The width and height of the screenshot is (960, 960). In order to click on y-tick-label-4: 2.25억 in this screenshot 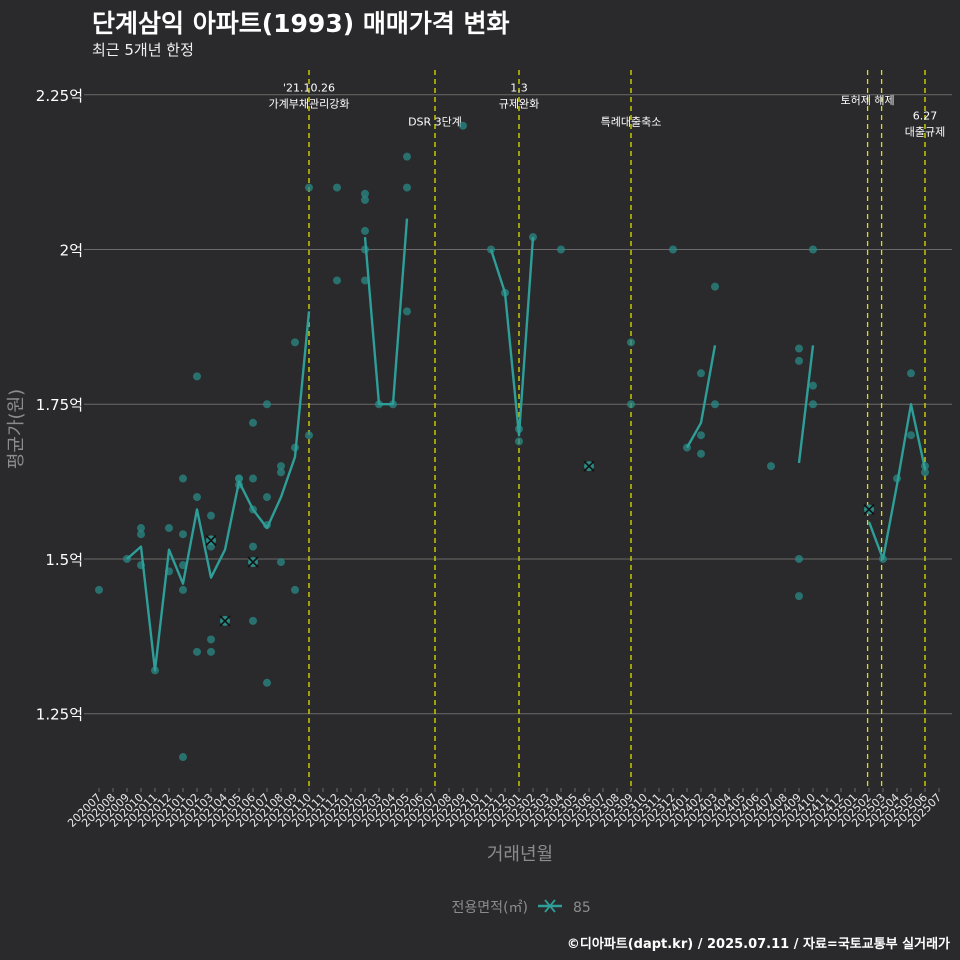, I will do `click(59, 96)`.